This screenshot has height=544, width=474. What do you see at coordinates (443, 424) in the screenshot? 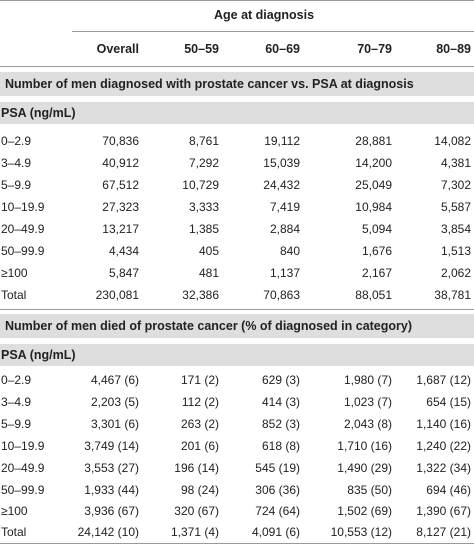
I see `cell-80-89: 1,140 (16)` at bounding box center [443, 424].